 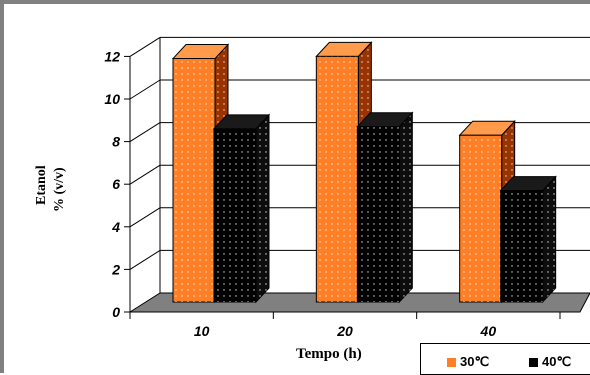 I want to click on bar-series1-cat40, so click(x=528, y=239).